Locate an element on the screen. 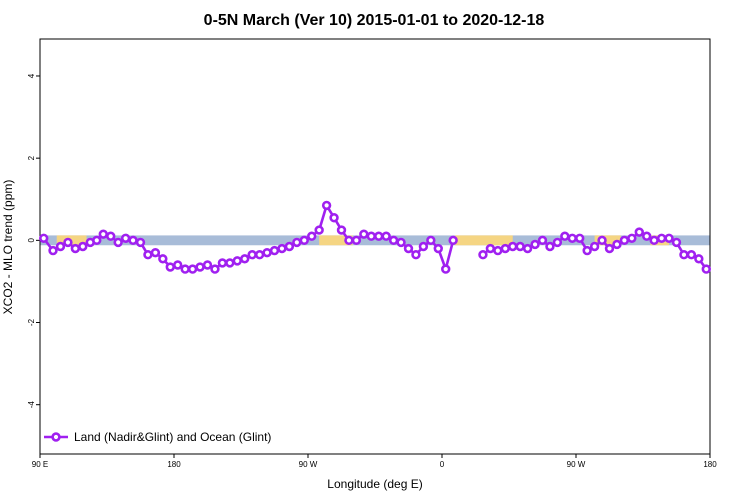 Image resolution: width=750 pixels, height=500 pixels. x-axis: 90 E 180 90 W 0 90 W 180 is located at coordinates (374, 461).